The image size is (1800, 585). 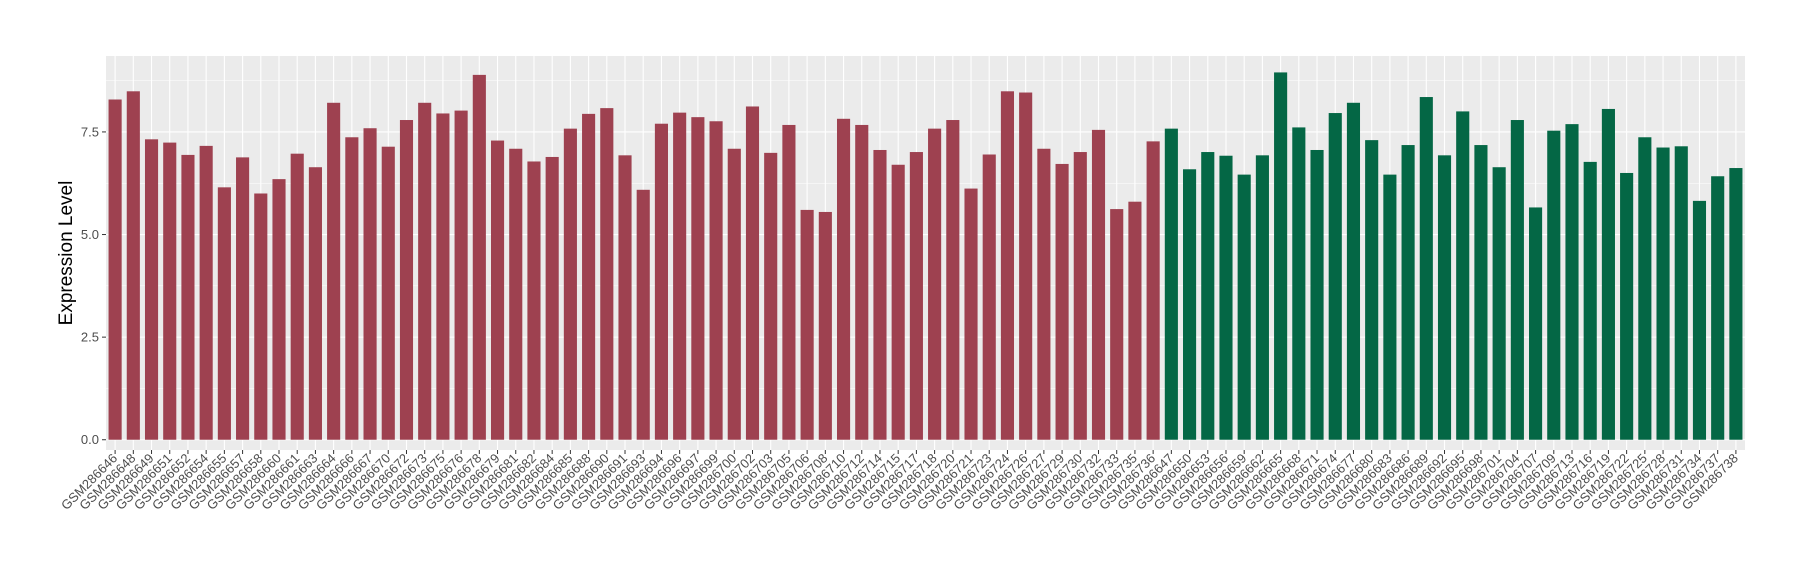 I want to click on bar-GSM286692, so click(x=1444, y=297).